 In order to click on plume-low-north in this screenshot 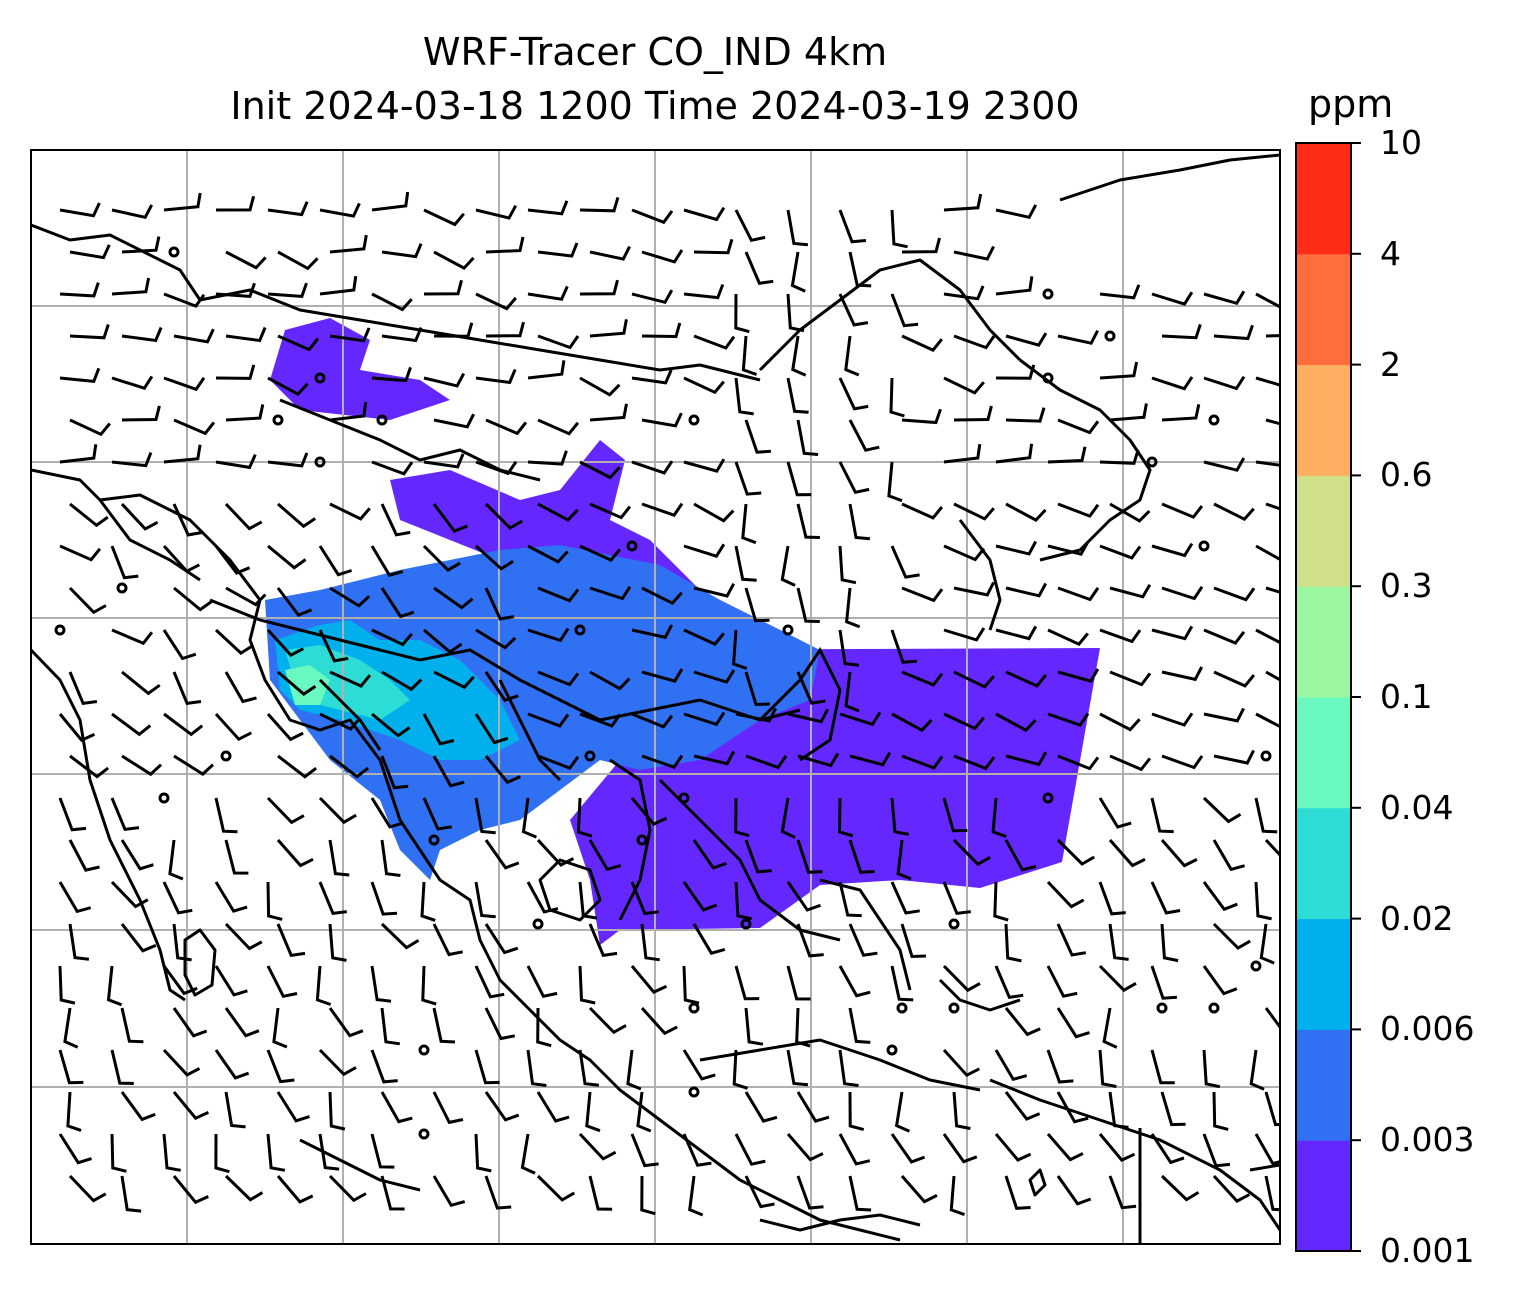, I will do `click(360, 369)`.